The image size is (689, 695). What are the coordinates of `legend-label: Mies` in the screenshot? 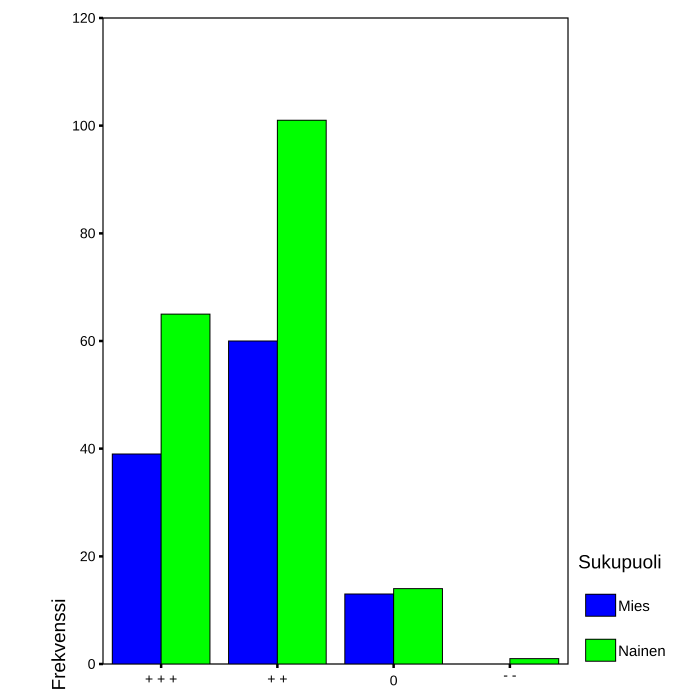 It's located at (634, 606).